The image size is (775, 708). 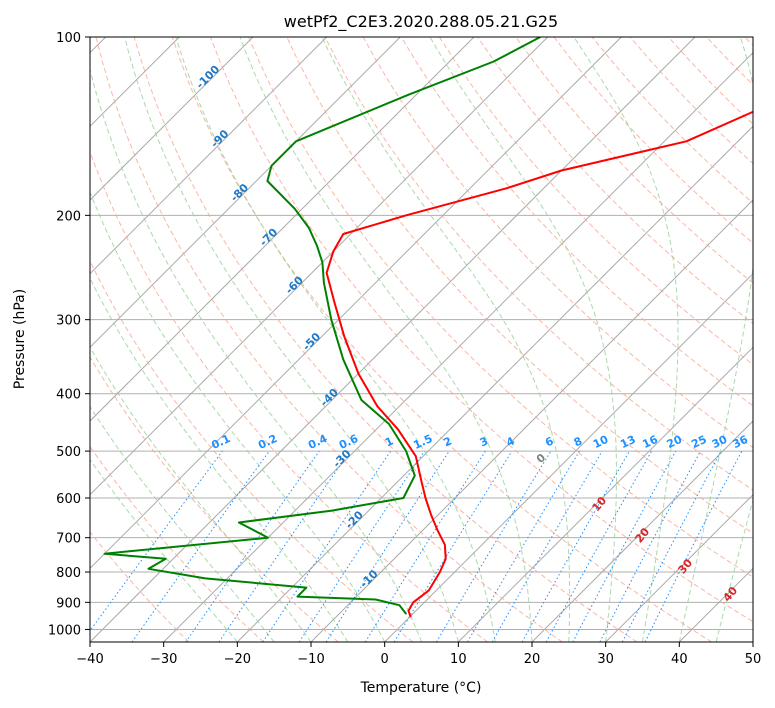 What do you see at coordinates (698, 442) in the screenshot?
I see `mixing-ratio-label: 25` at bounding box center [698, 442].